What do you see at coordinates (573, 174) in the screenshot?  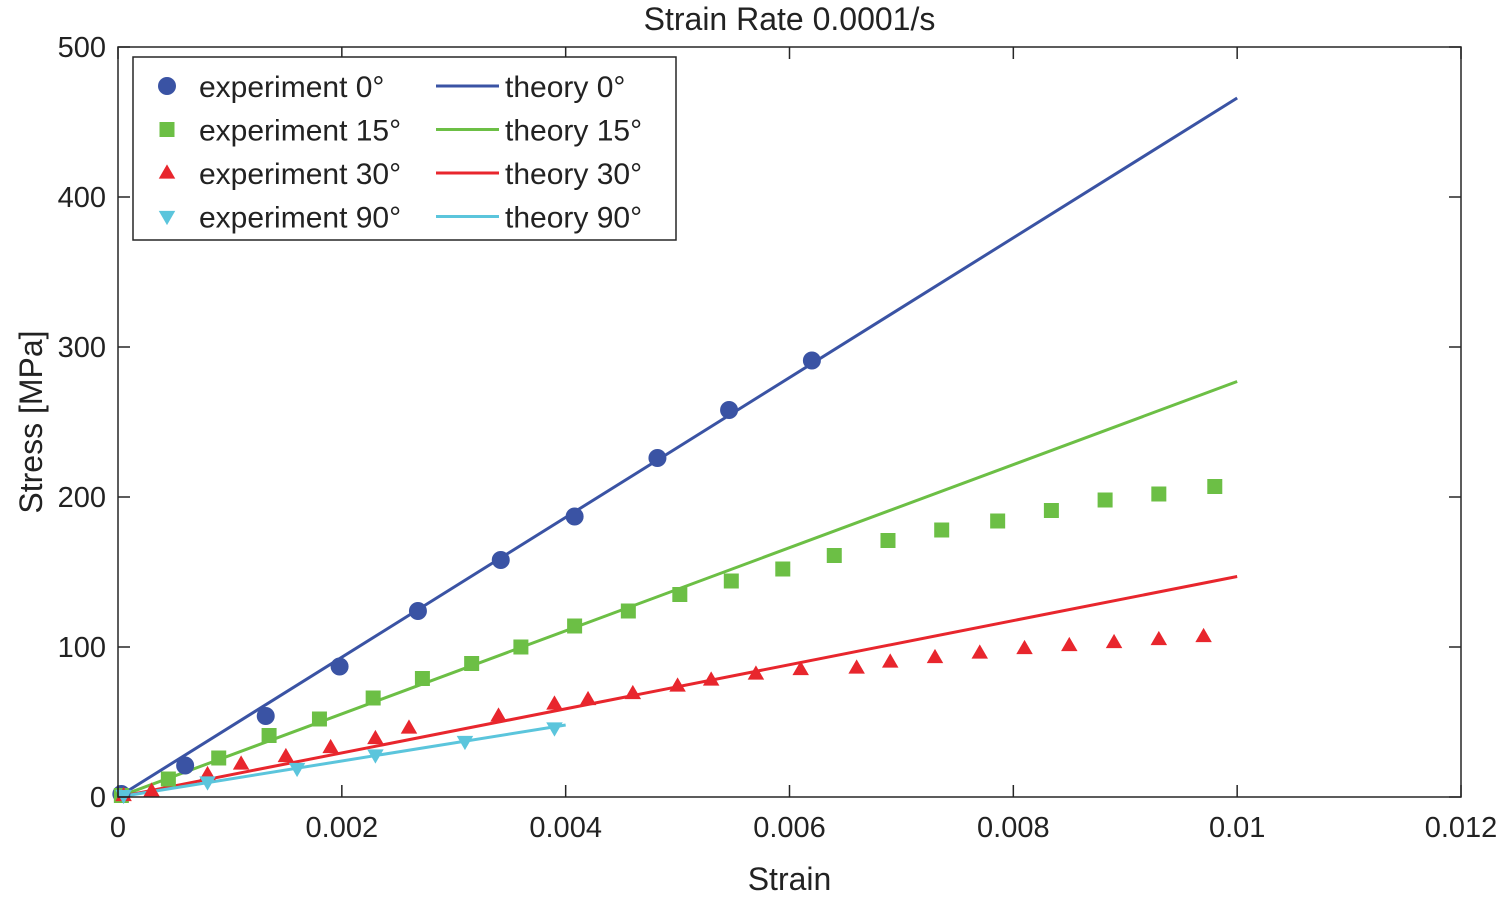 I see `legend-label: theory 30°` at bounding box center [573, 174].